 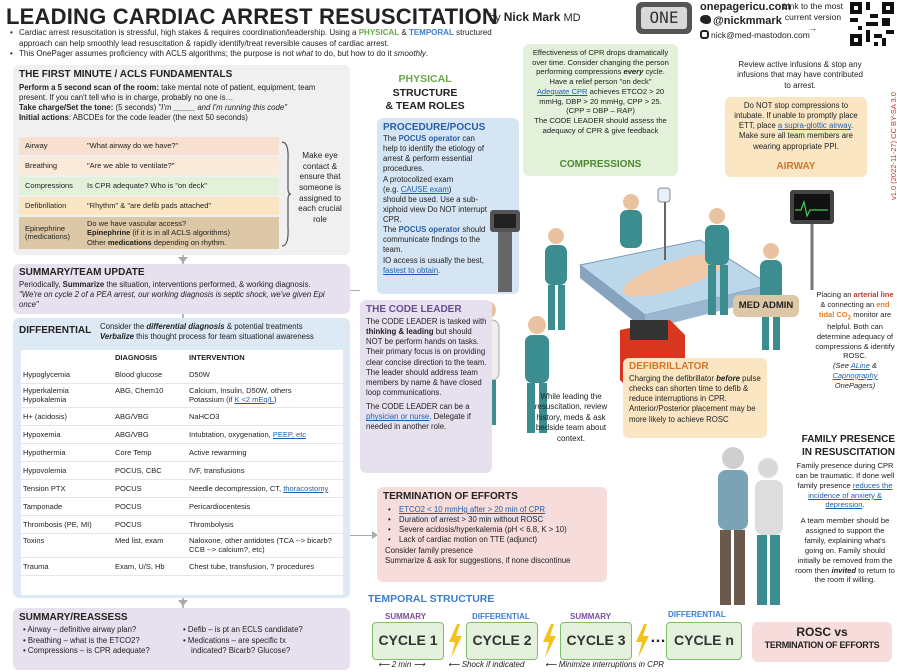 I want to click on mastodon-icon, so click(x=704, y=34).